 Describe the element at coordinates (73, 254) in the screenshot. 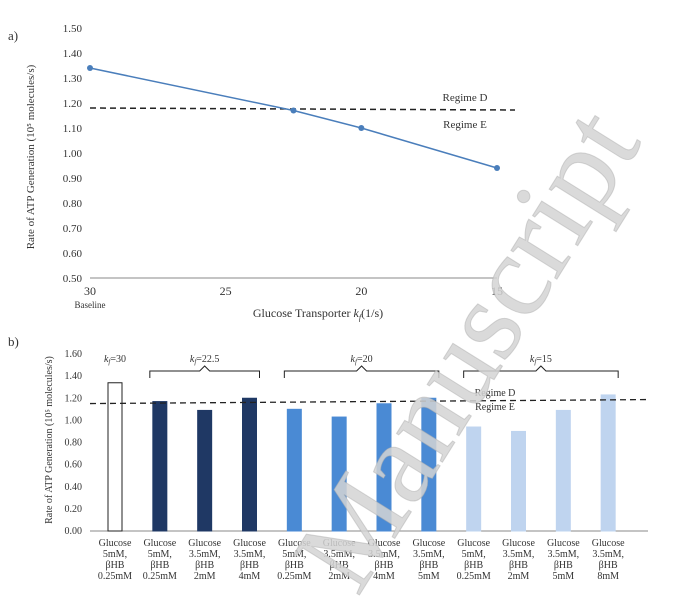

I see `panel-a-ytick-label: 0.60` at that location.